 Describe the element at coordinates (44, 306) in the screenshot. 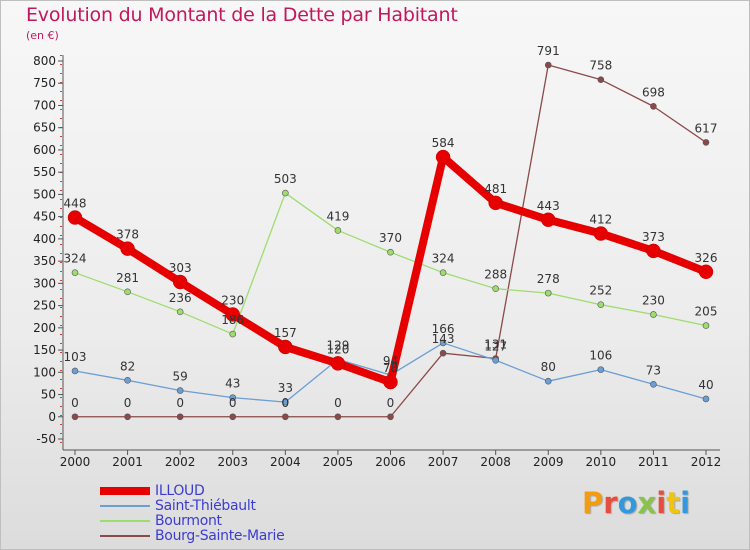

I see `y-tick-label: 250` at that location.